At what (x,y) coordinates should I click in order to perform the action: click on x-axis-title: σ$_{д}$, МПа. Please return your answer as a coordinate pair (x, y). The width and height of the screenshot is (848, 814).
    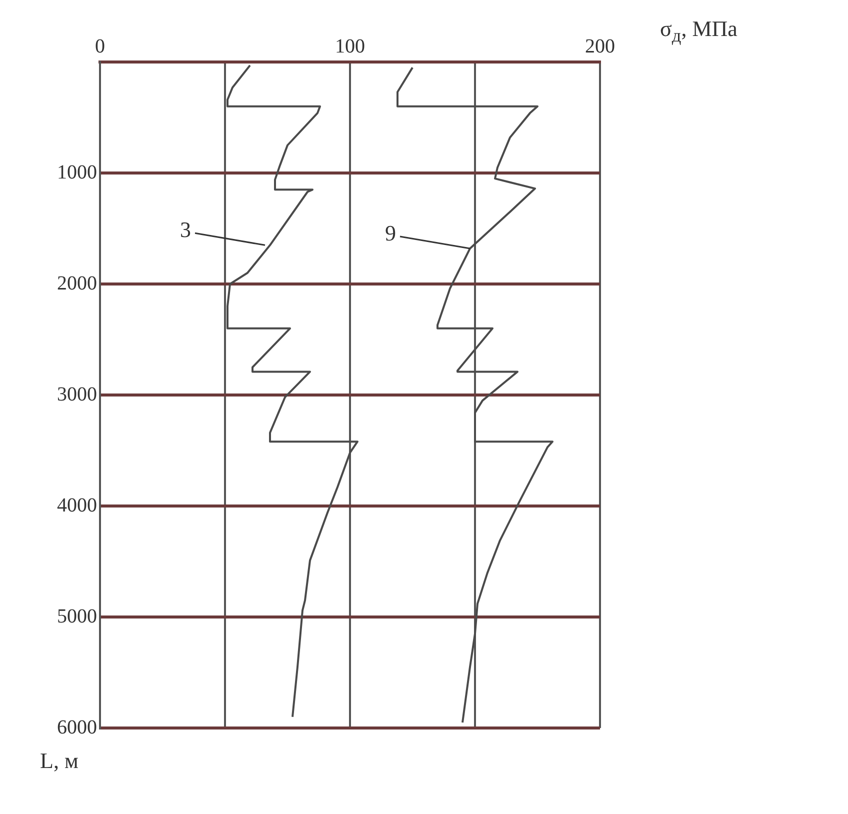
    Looking at the image, I should click on (699, 31).